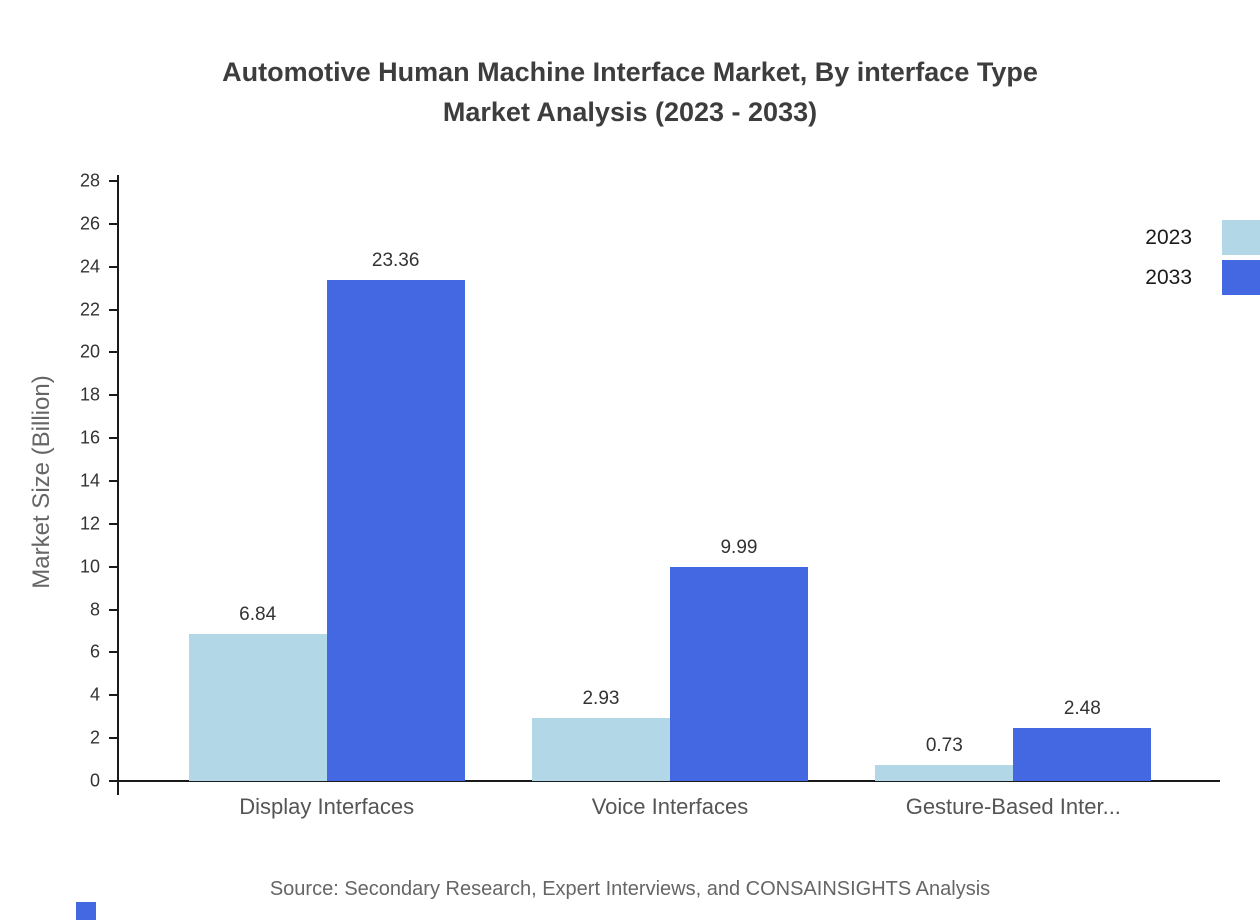 This screenshot has height=920, width=1260. What do you see at coordinates (944, 746) in the screenshot?
I see `bar-value-label: 0.73` at bounding box center [944, 746].